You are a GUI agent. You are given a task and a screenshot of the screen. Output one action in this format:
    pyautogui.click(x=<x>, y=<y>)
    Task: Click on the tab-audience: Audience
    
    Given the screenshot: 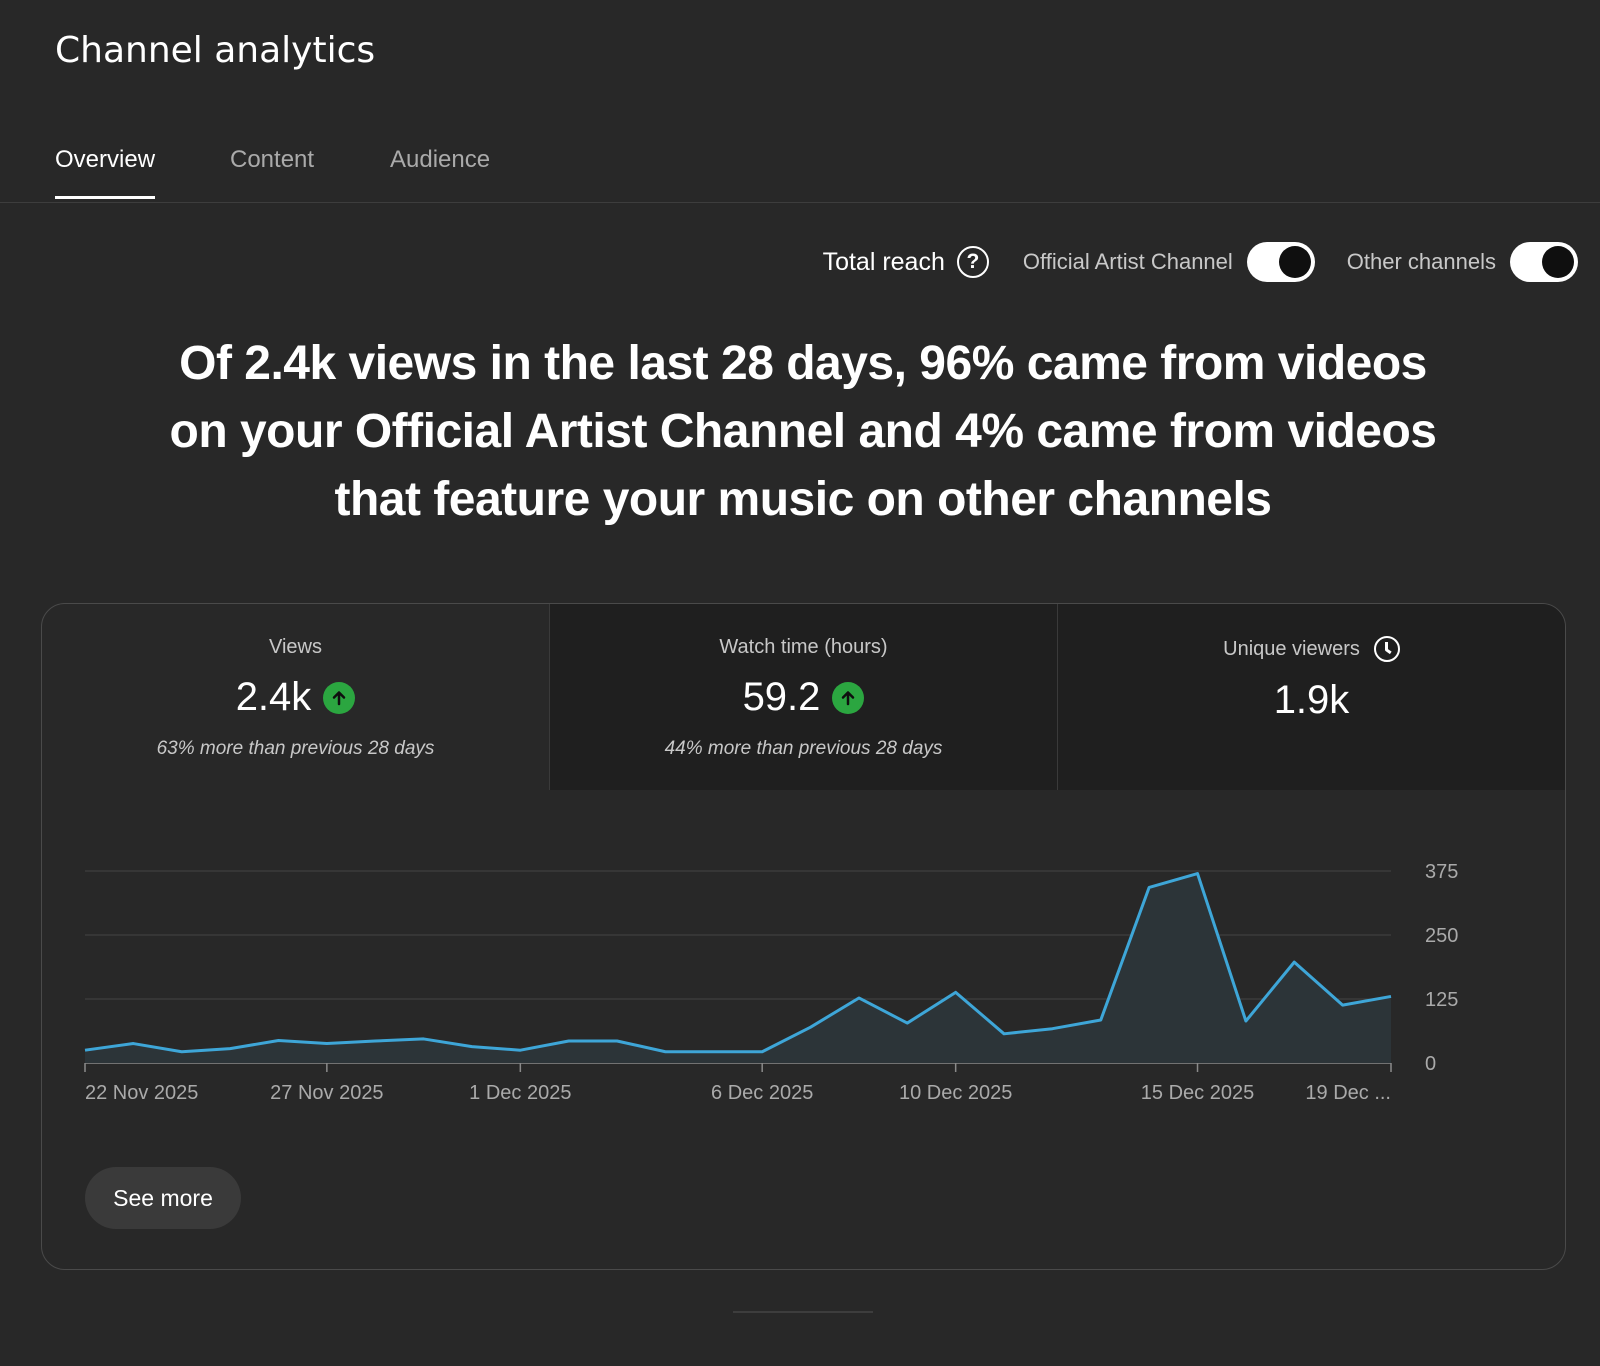 What is the action you would take?
    pyautogui.click(x=440, y=159)
    